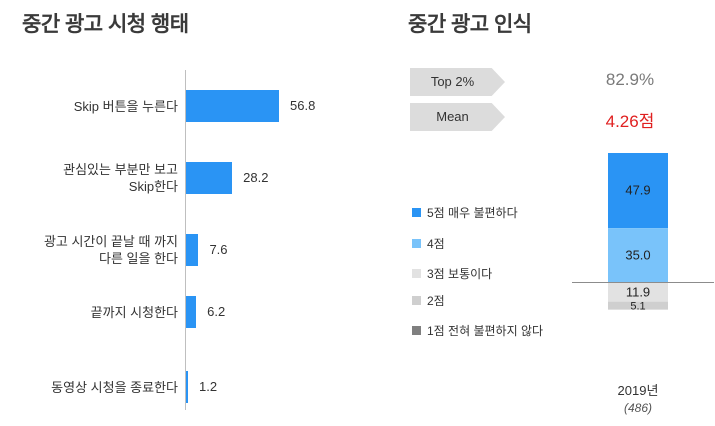 This screenshot has height=426, width=715. I want to click on bar-category-label-line: 끝까지 시청한다, so click(134, 312).